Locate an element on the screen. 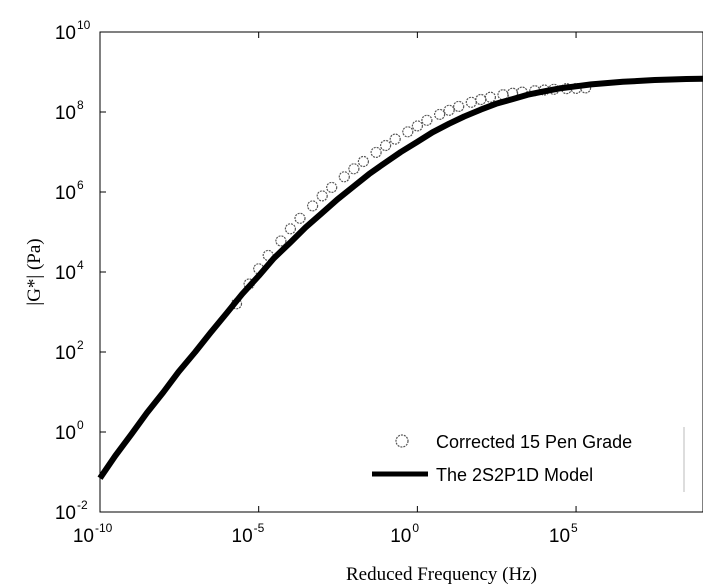  y-tick-label: 10 10 is located at coordinates (73, 31).